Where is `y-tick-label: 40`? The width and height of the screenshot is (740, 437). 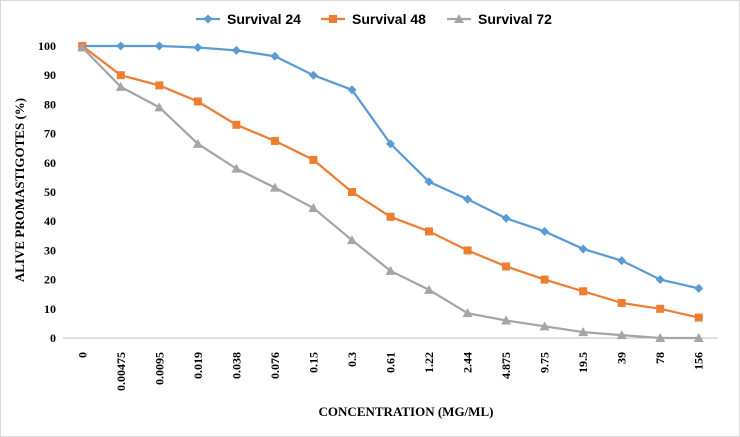
y-tick-label: 40 is located at coordinates (50, 221).